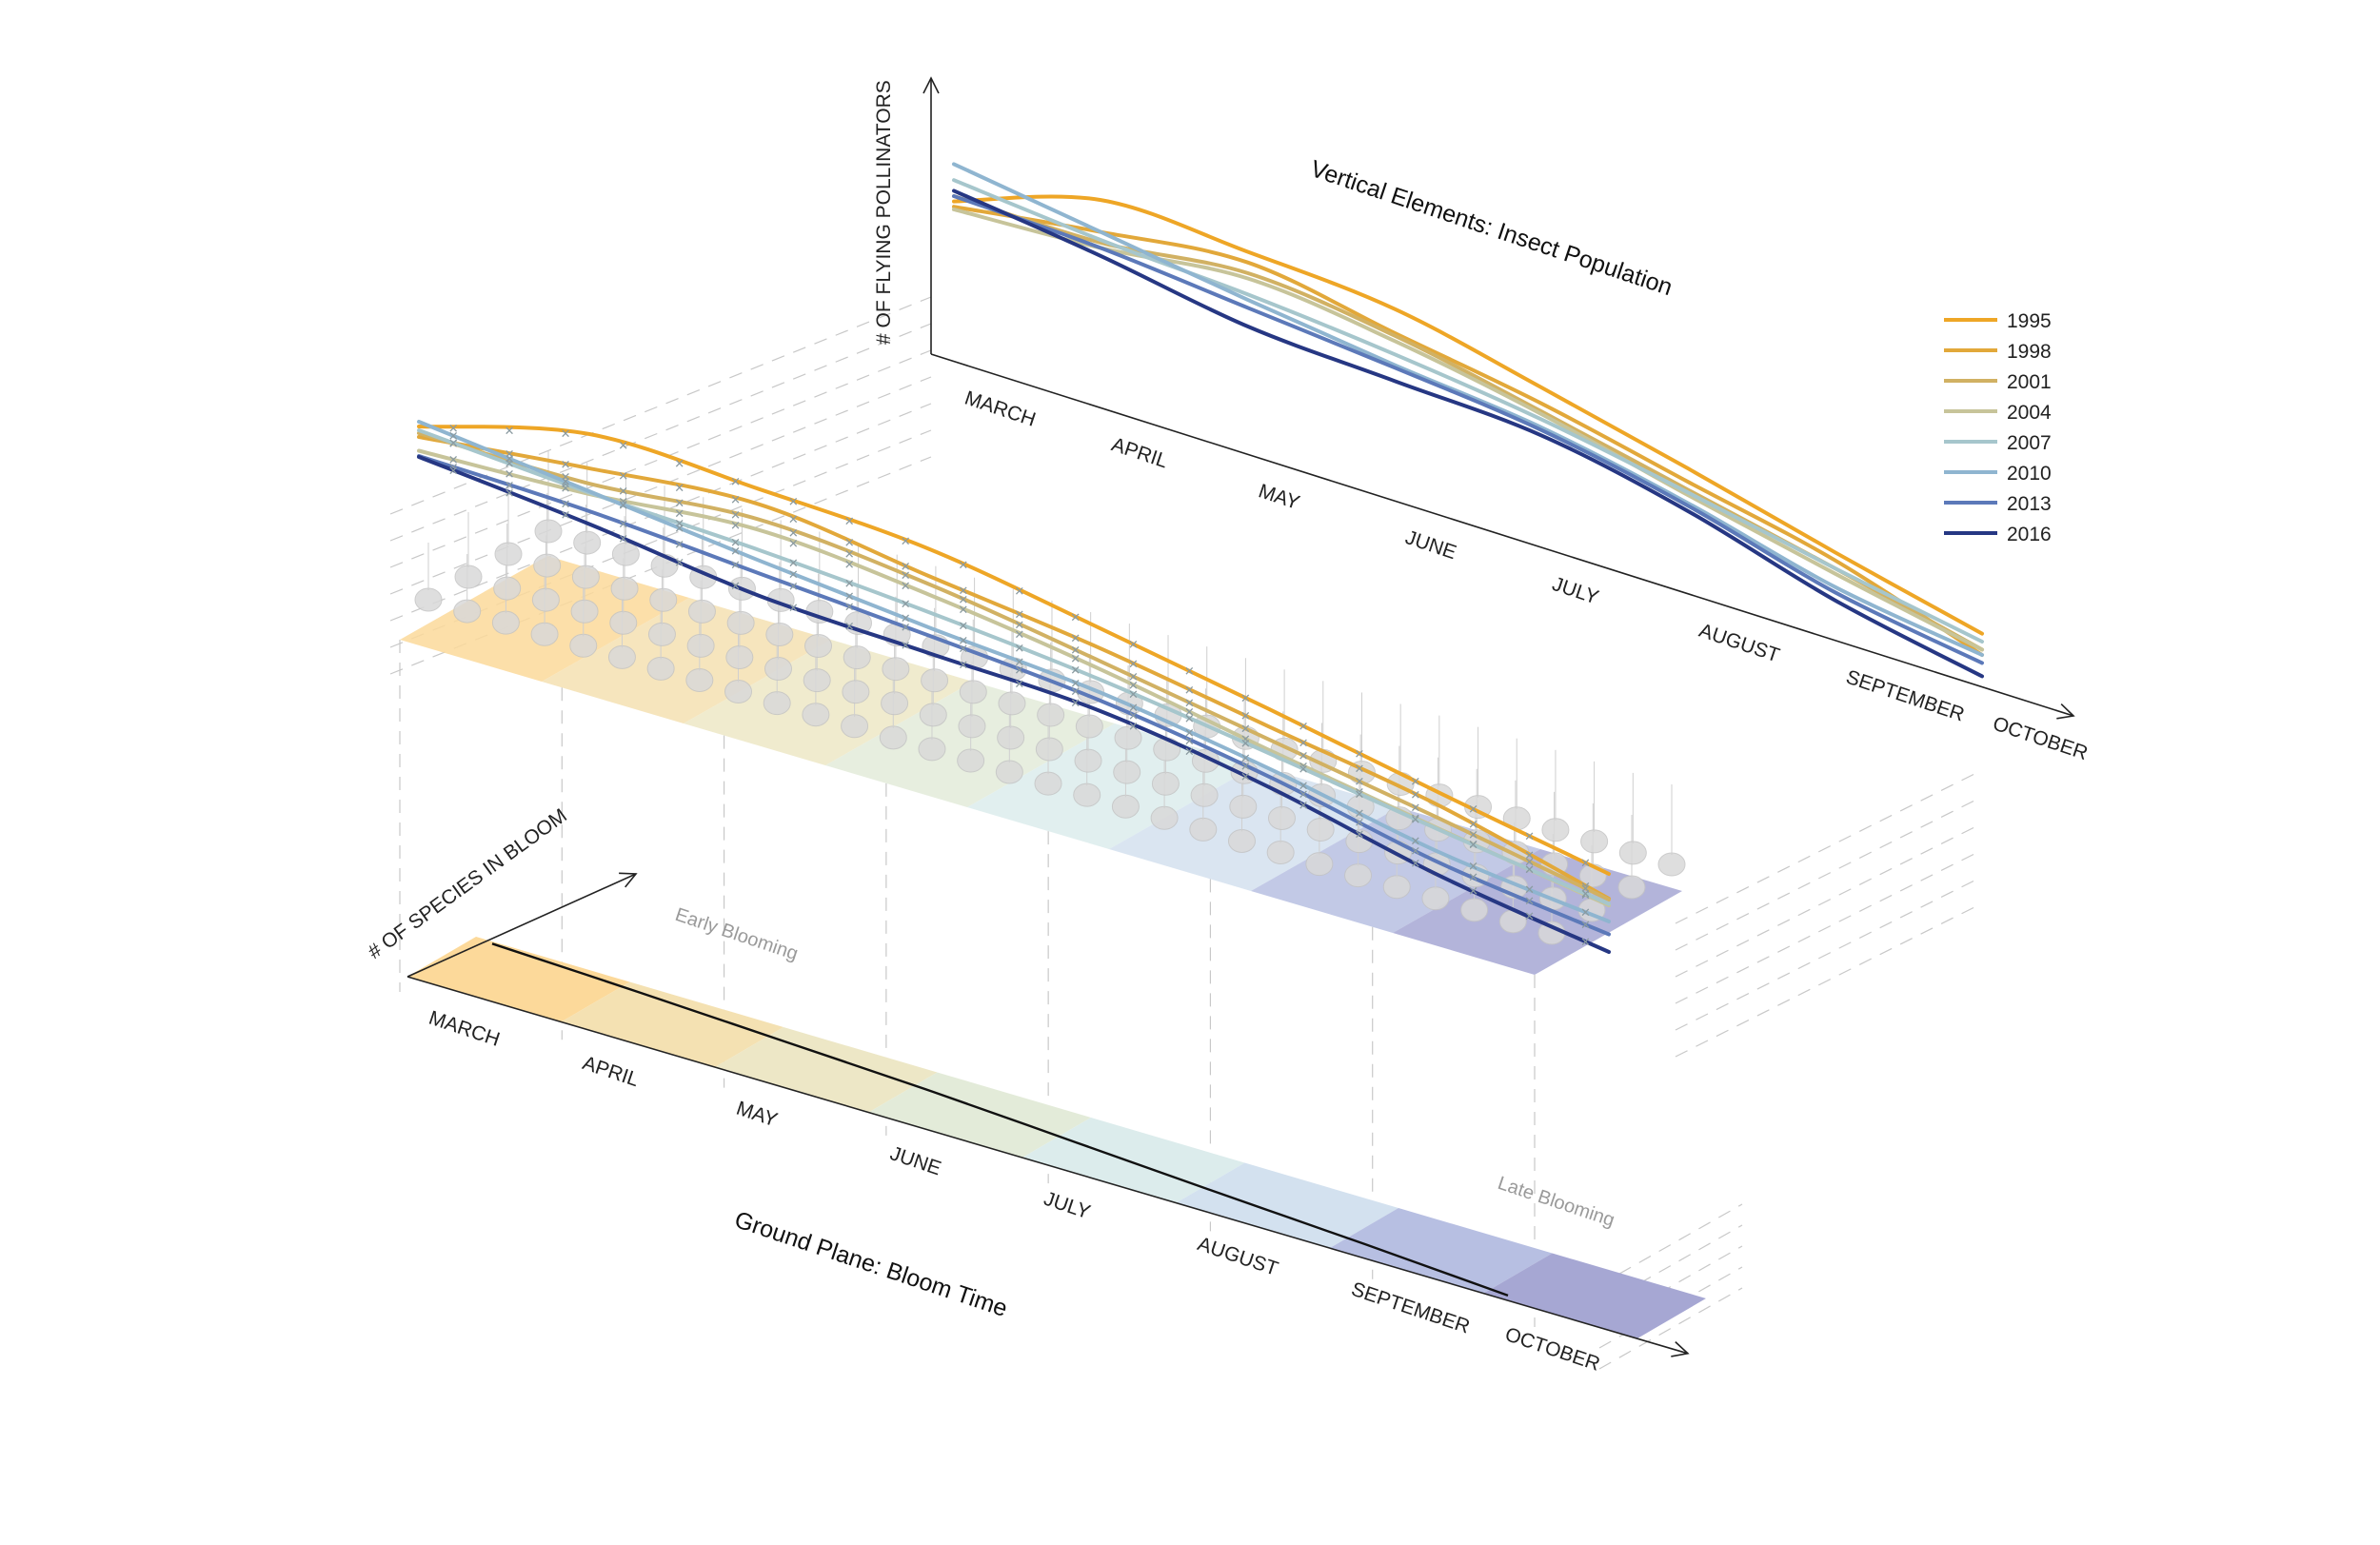  I want to click on top-x-tick-september: SEPTEMBER, so click(1905, 696).